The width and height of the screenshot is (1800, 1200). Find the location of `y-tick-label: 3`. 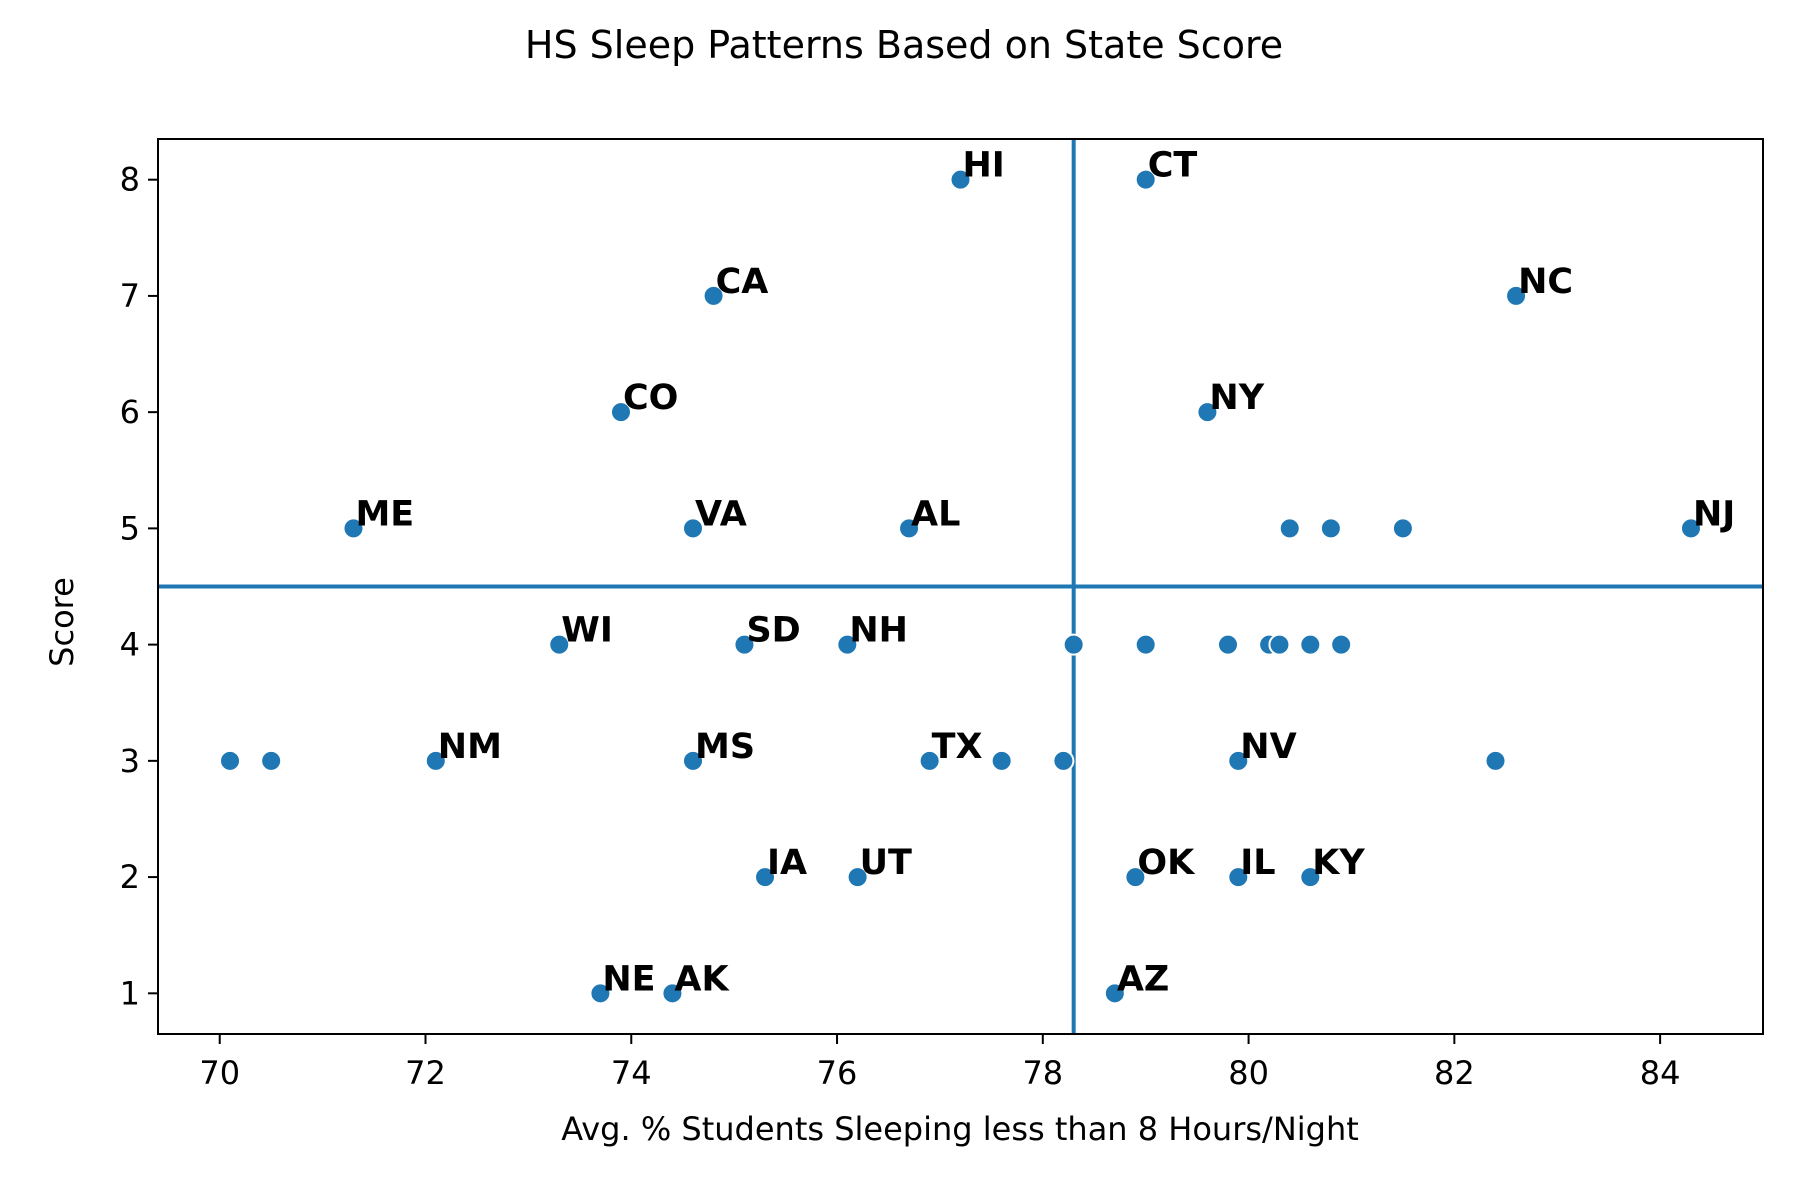

y-tick-label: 3 is located at coordinates (130, 761).